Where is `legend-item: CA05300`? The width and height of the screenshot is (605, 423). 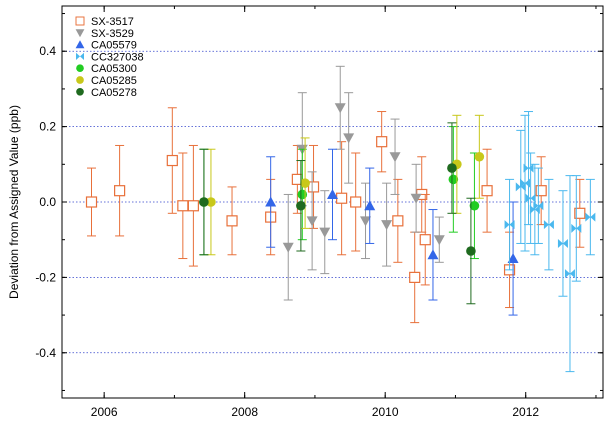
legend-item: CA05300 is located at coordinates (106, 69).